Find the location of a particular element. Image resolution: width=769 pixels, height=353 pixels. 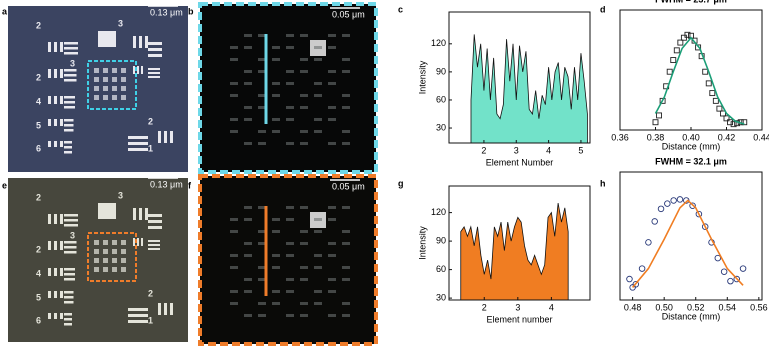

y-tick-label: 90 is located at coordinates (441, 240).